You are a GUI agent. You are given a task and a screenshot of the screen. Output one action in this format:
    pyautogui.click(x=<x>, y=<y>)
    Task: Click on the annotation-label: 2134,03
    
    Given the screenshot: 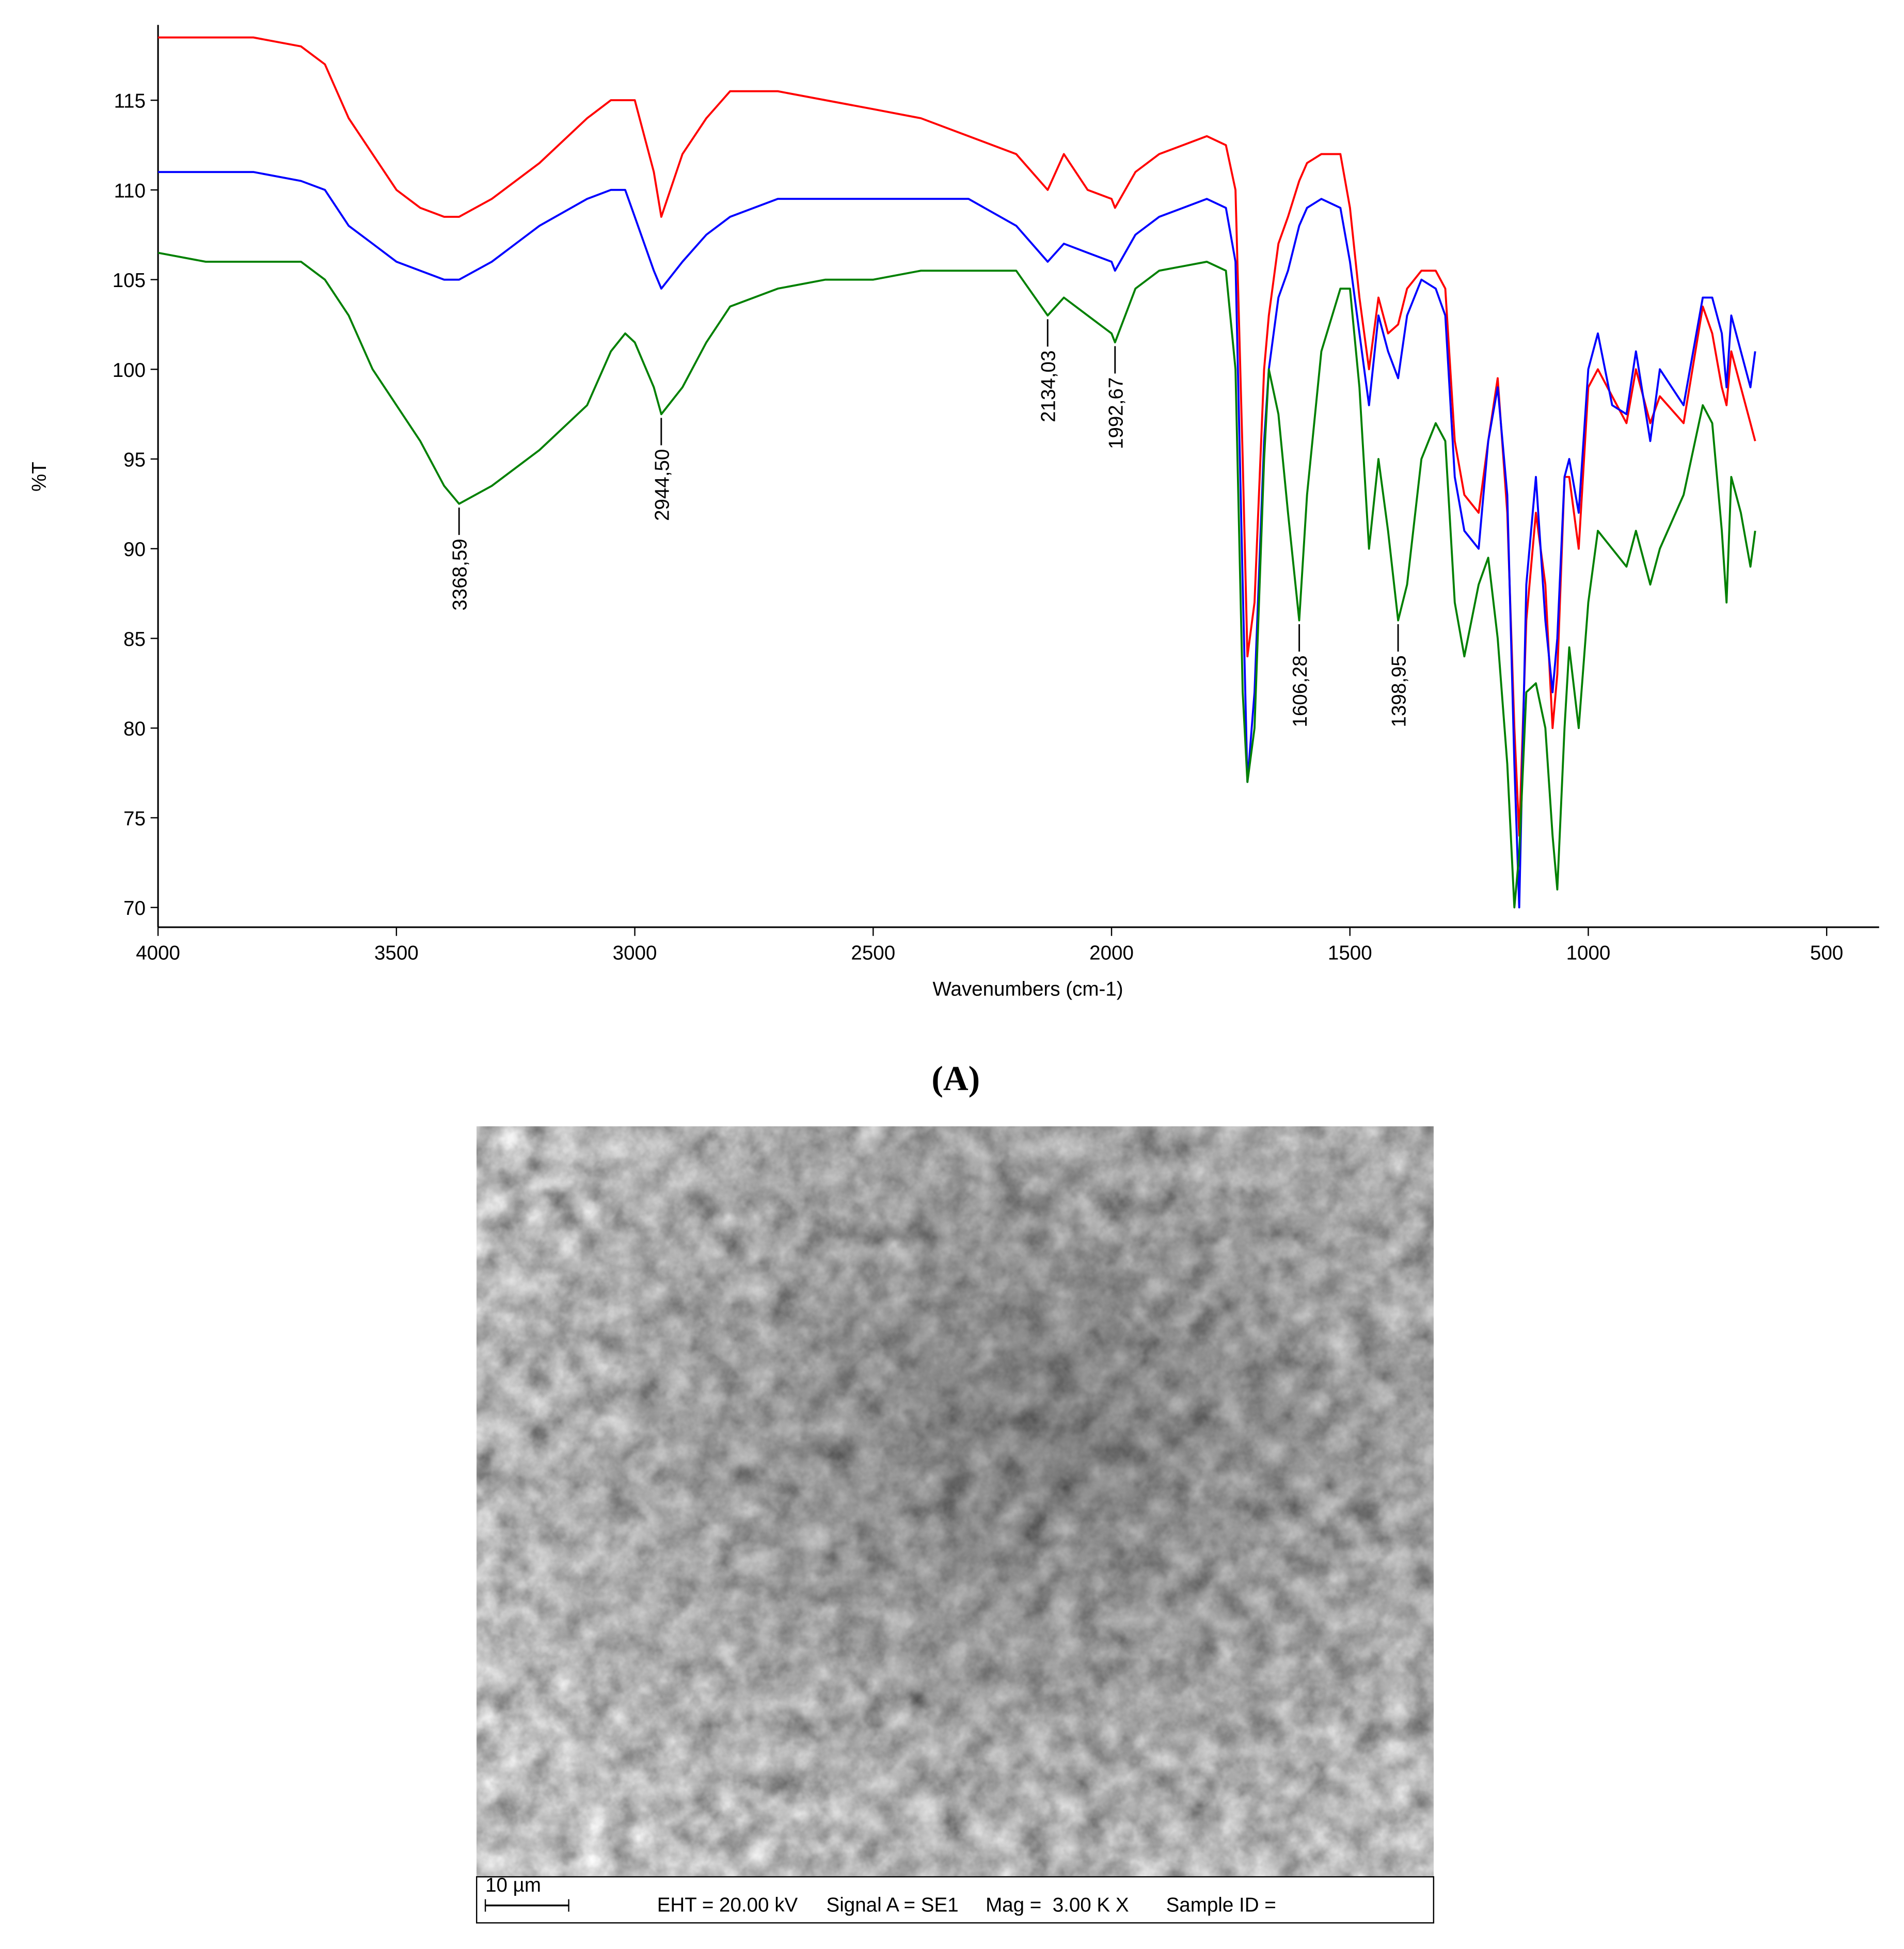 What is the action you would take?
    pyautogui.click(x=1049, y=387)
    